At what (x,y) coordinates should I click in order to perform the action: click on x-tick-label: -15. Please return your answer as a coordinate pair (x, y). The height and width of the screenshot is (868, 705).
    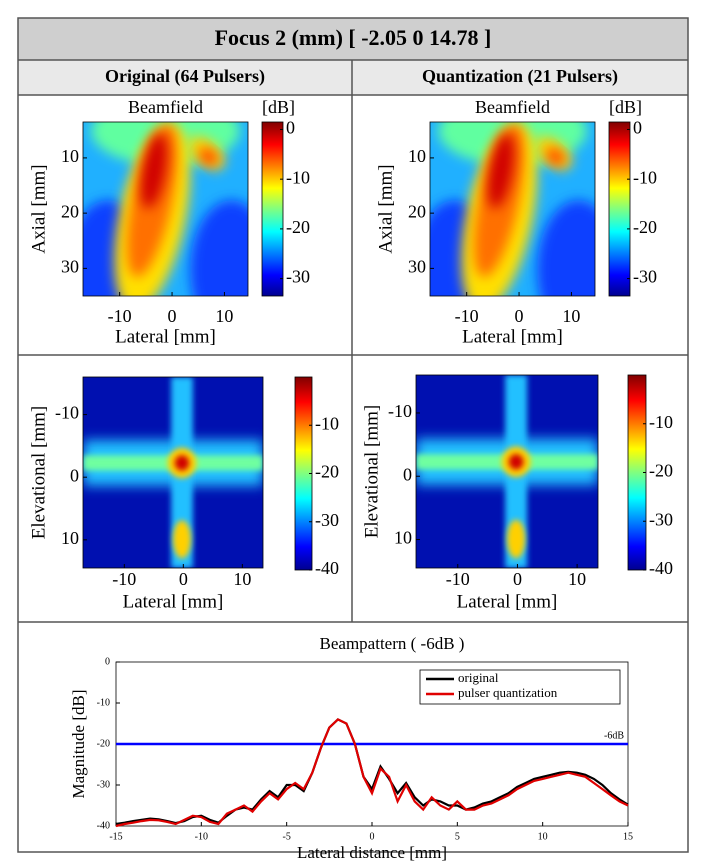
    Looking at the image, I should click on (115, 836).